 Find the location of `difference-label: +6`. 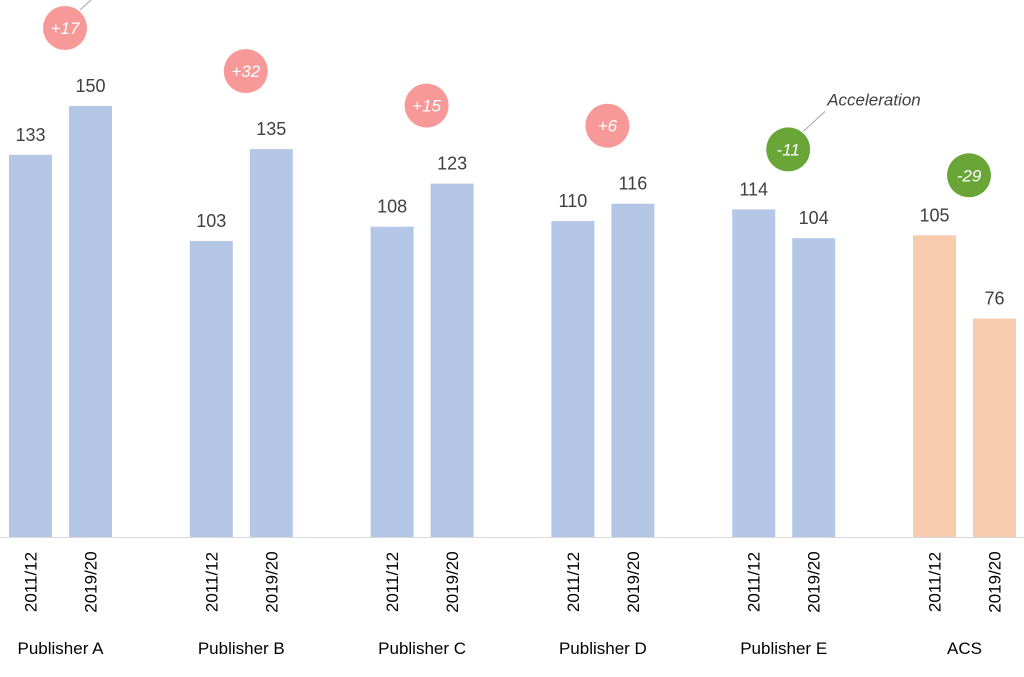

difference-label: +6 is located at coordinates (608, 126).